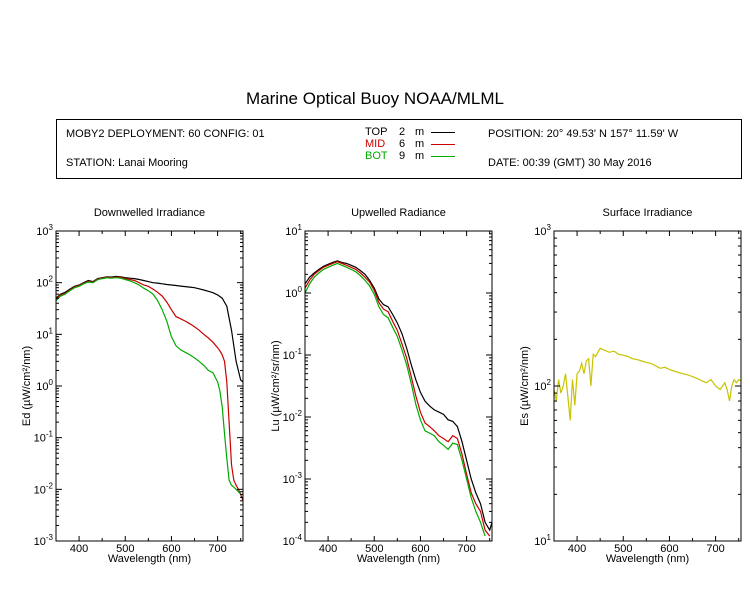 This screenshot has width=750, height=600. Describe the element at coordinates (398, 213) in the screenshot. I see `chart-title: Upwelled Radiance` at that location.